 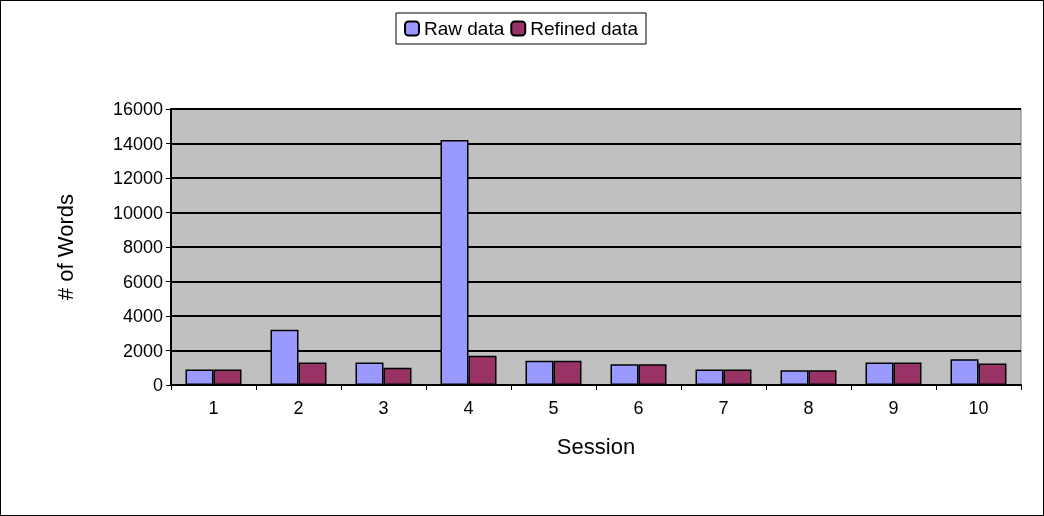 I want to click on y-tick-label: 6000, so click(x=142, y=281).